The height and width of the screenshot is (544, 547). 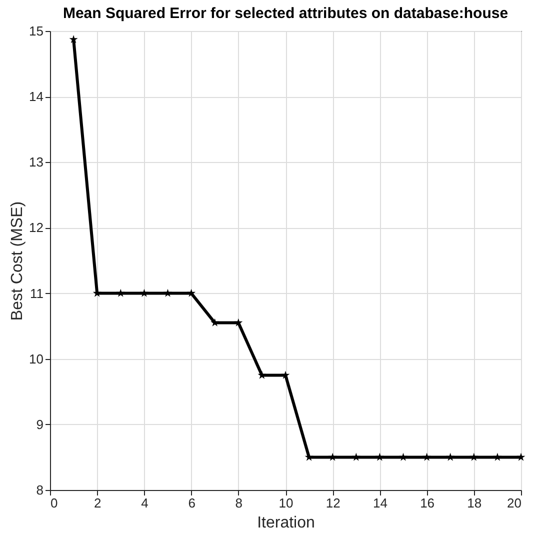 What do you see at coordinates (514, 503) in the screenshot?
I see `x-tick-label: 20` at bounding box center [514, 503].